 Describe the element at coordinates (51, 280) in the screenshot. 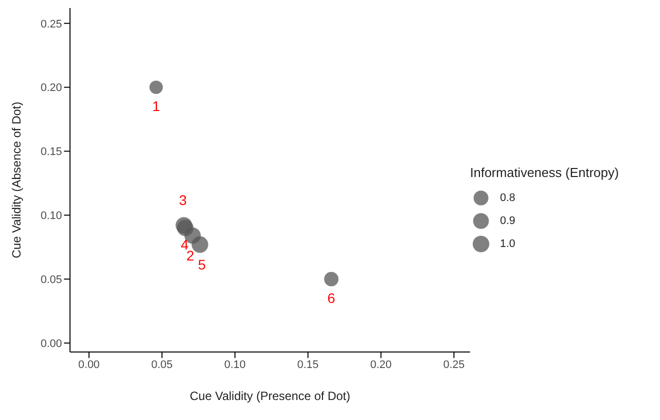

I see `y-tick-label: 0.05` at that location.